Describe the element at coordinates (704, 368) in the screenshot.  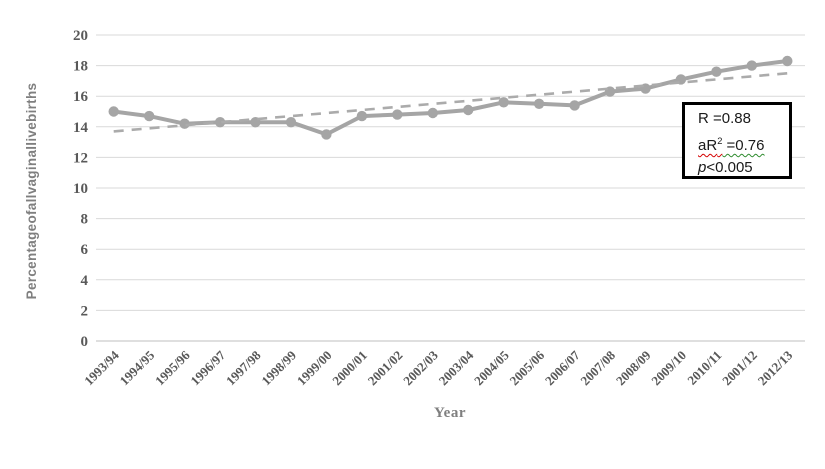
I see `x-tick-label: 2010/11` at that location.